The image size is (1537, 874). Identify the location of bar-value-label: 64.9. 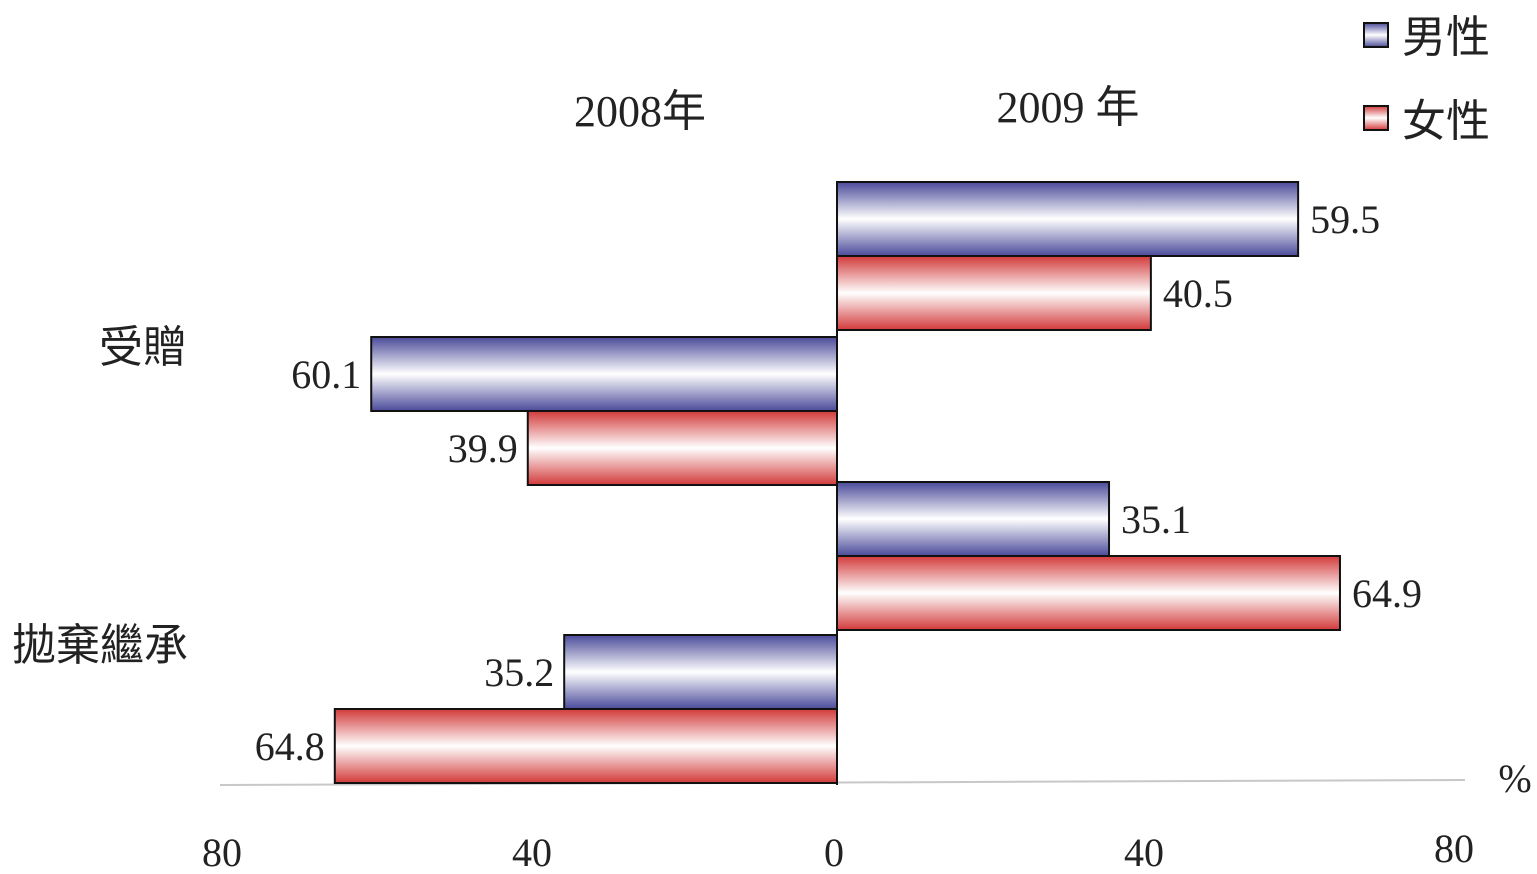
(1387, 593).